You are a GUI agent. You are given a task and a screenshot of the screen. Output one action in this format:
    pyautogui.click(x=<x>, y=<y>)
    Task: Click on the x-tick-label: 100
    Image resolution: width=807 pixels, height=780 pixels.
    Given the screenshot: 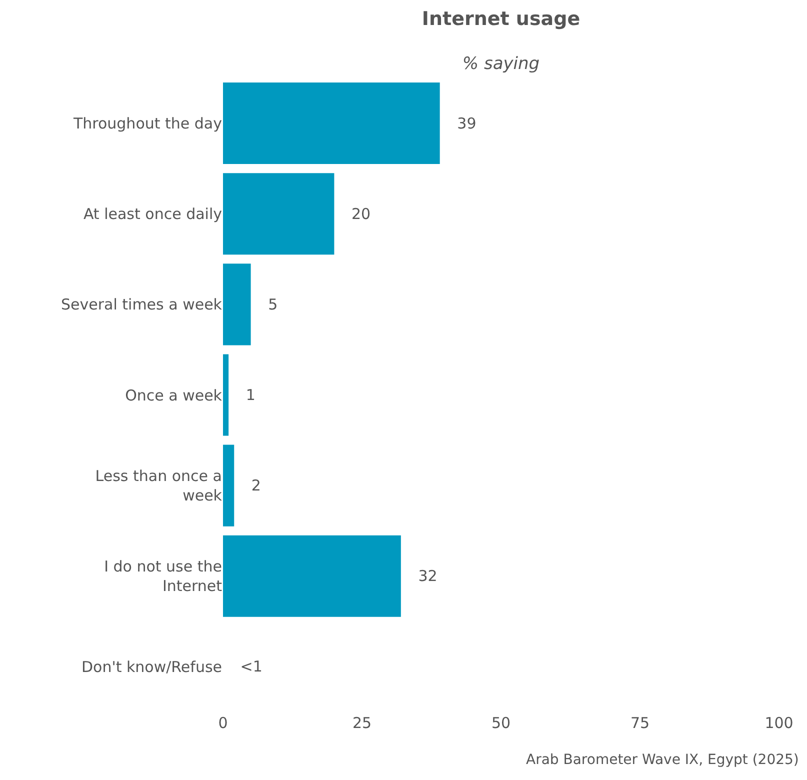 What is the action you would take?
    pyautogui.click(x=779, y=723)
    